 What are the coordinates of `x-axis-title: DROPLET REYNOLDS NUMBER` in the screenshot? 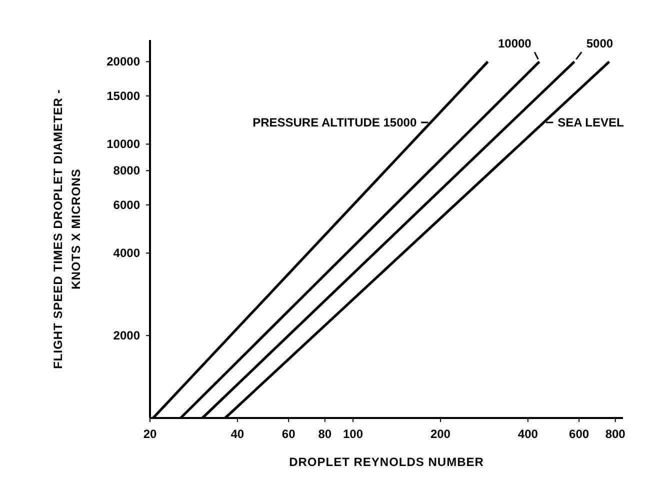 It's located at (386, 462).